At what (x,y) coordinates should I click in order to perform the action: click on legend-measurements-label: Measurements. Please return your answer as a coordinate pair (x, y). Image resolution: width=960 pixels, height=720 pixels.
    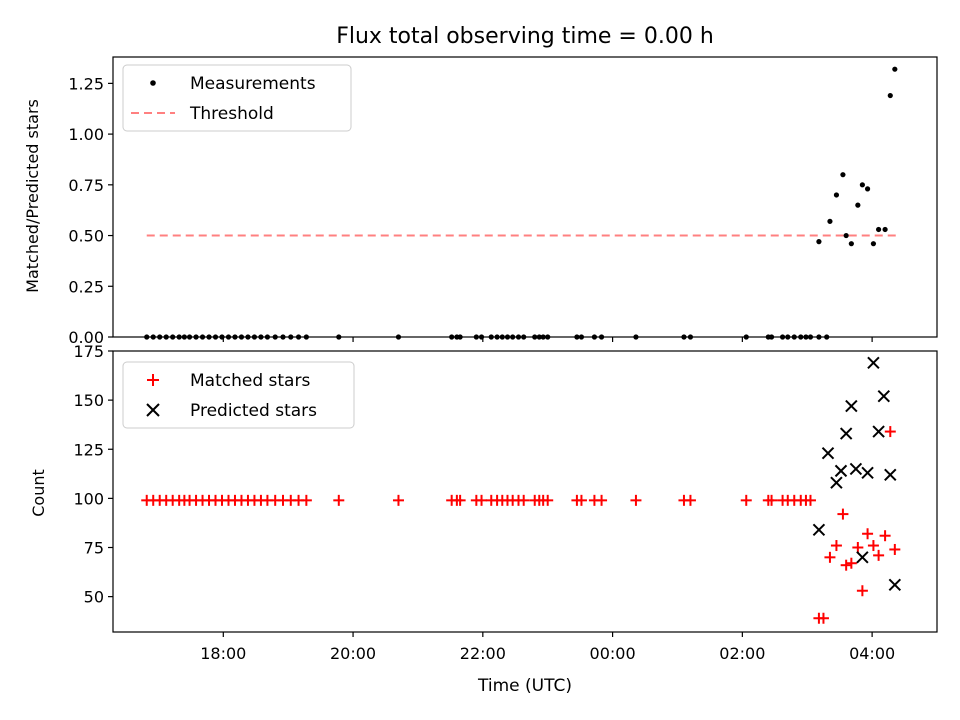
    Looking at the image, I should click on (253, 84).